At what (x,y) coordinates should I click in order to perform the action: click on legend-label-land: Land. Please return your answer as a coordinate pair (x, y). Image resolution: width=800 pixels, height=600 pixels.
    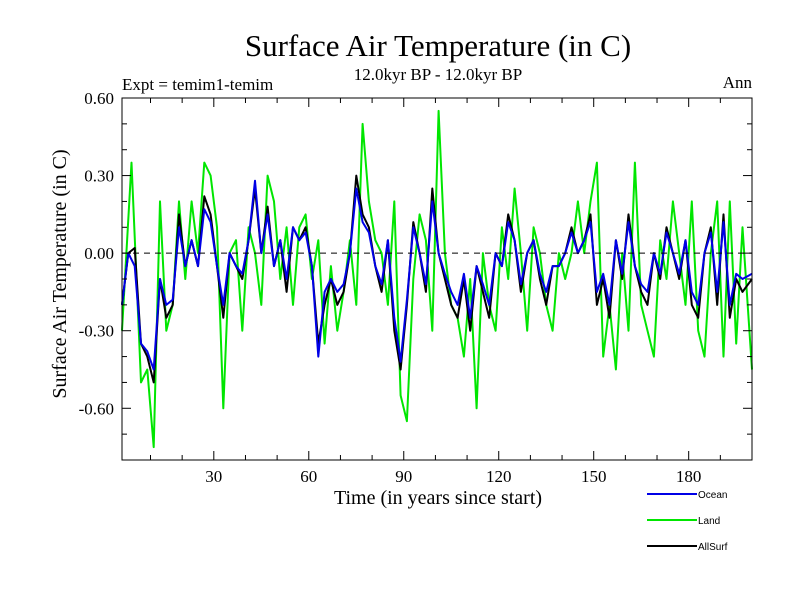
    Looking at the image, I should click on (709, 521).